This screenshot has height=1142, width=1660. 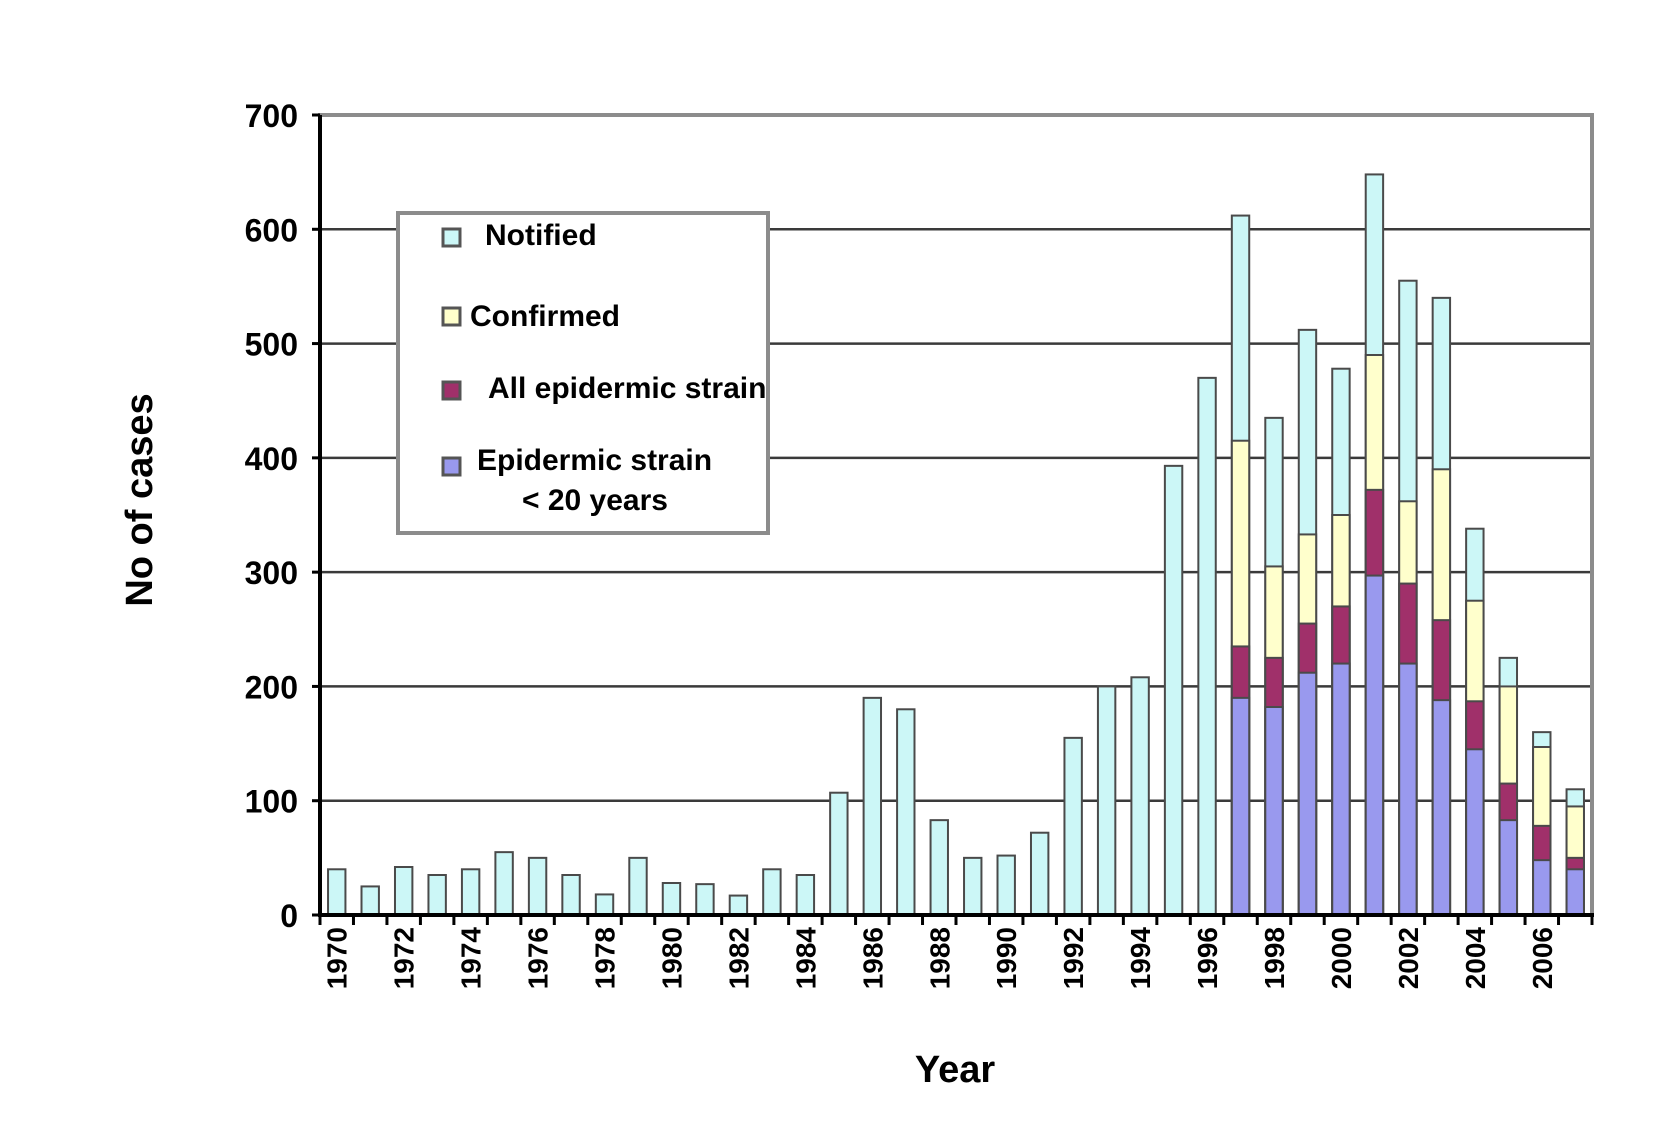 What do you see at coordinates (271, 459) in the screenshot?
I see `y-tick-label-400: 400` at bounding box center [271, 459].